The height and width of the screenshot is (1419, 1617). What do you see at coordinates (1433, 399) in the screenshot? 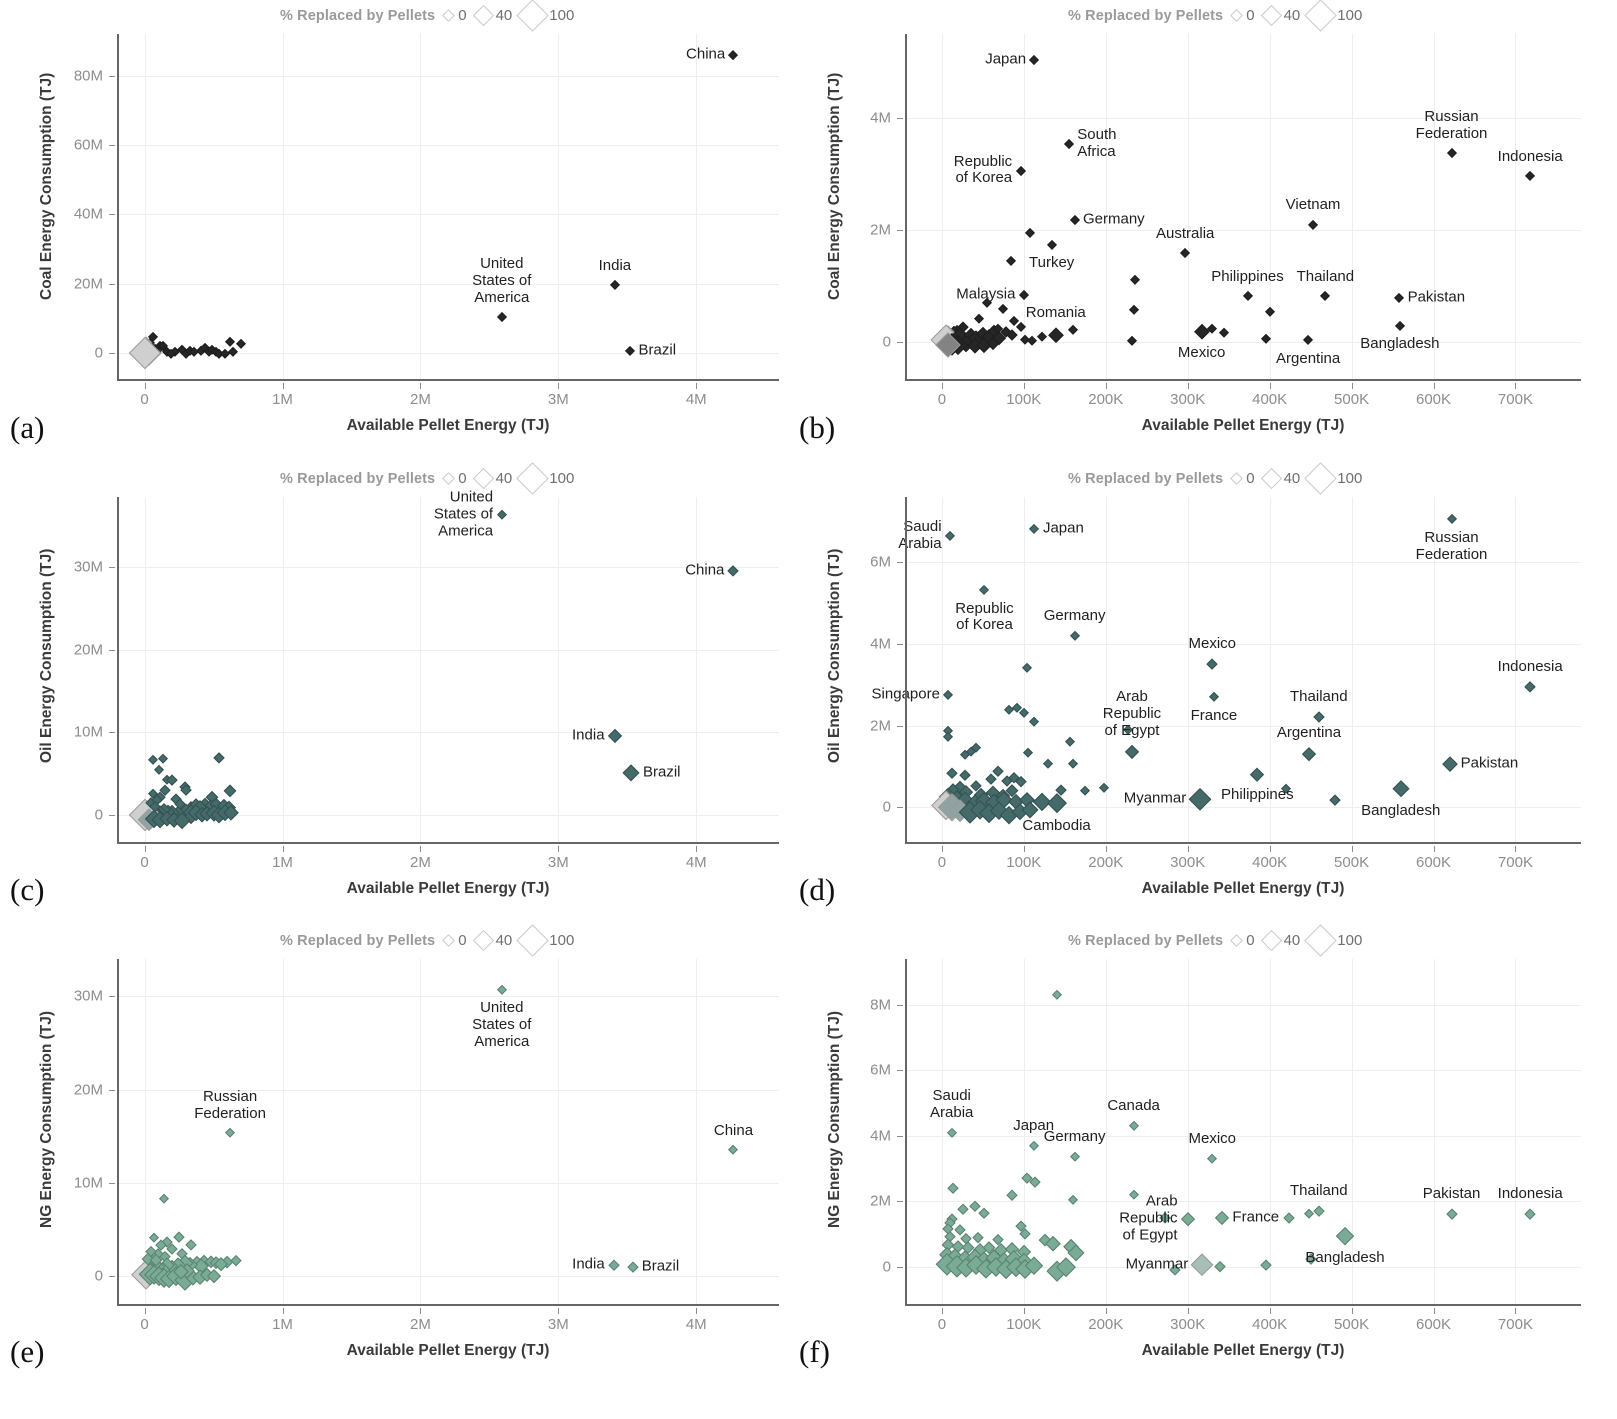
I see `x-tick-label: 600K` at bounding box center [1433, 399].